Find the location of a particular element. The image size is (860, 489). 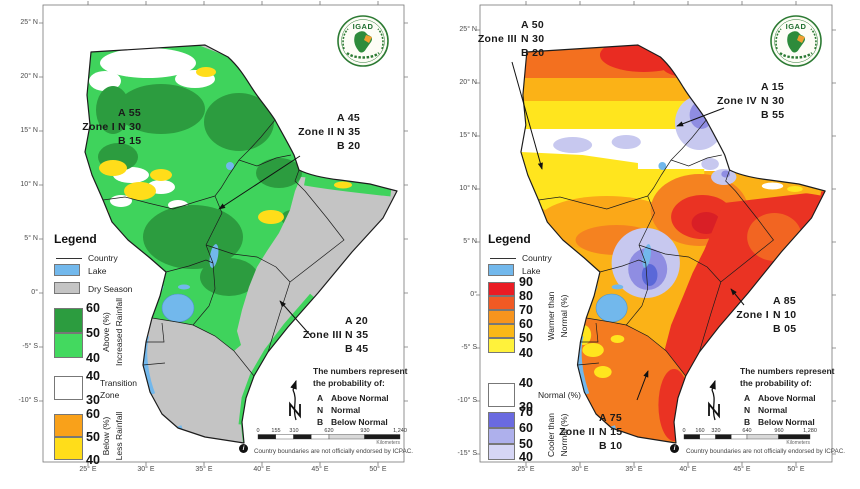

y-tick-label: 25° N is located at coordinates (468, 29).